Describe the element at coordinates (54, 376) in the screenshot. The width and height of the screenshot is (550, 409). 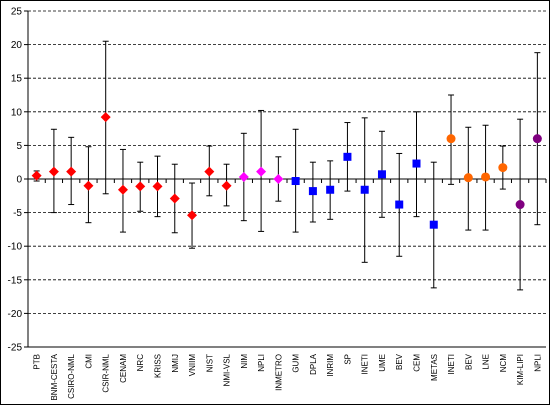
I see `x-tick-label: BNM-CESTA` at that location.